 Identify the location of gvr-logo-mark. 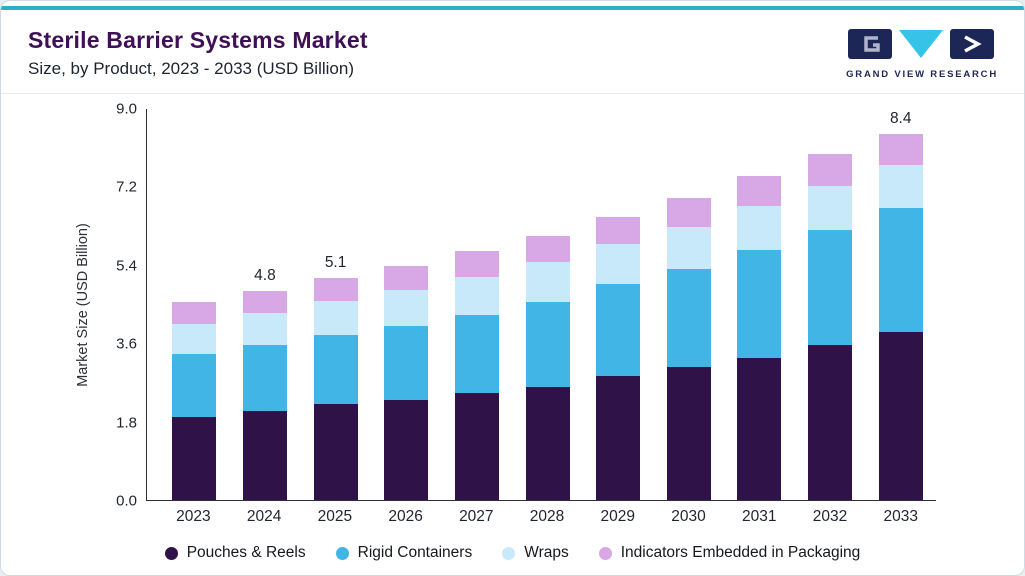
(921, 44).